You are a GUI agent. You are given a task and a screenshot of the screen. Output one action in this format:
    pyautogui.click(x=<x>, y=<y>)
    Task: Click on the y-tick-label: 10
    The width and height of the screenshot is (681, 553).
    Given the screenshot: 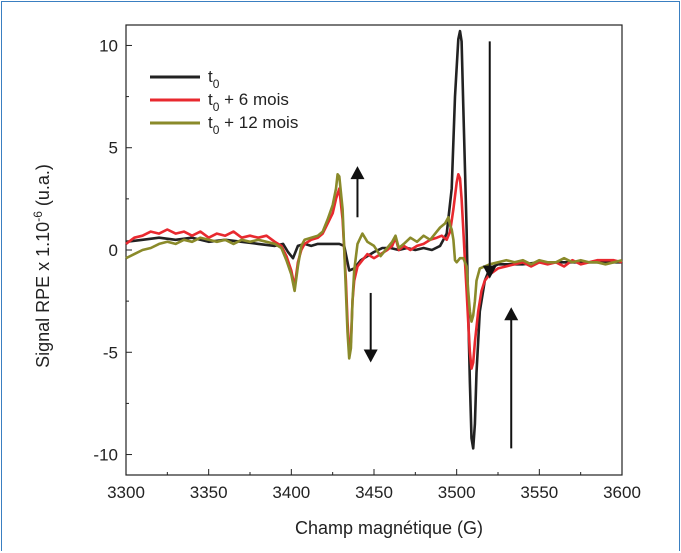 What is the action you would take?
    pyautogui.click(x=108, y=45)
    